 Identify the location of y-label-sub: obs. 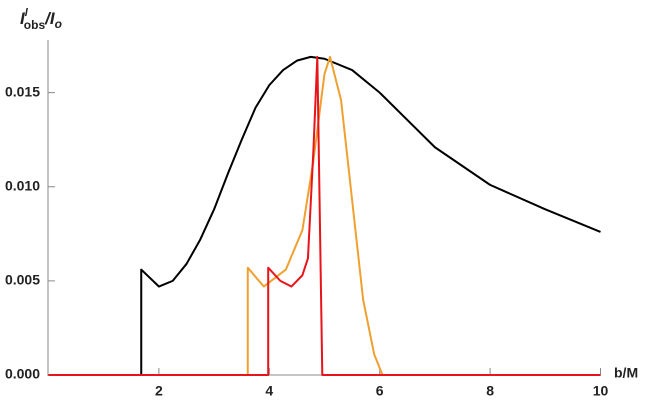
(35, 25).